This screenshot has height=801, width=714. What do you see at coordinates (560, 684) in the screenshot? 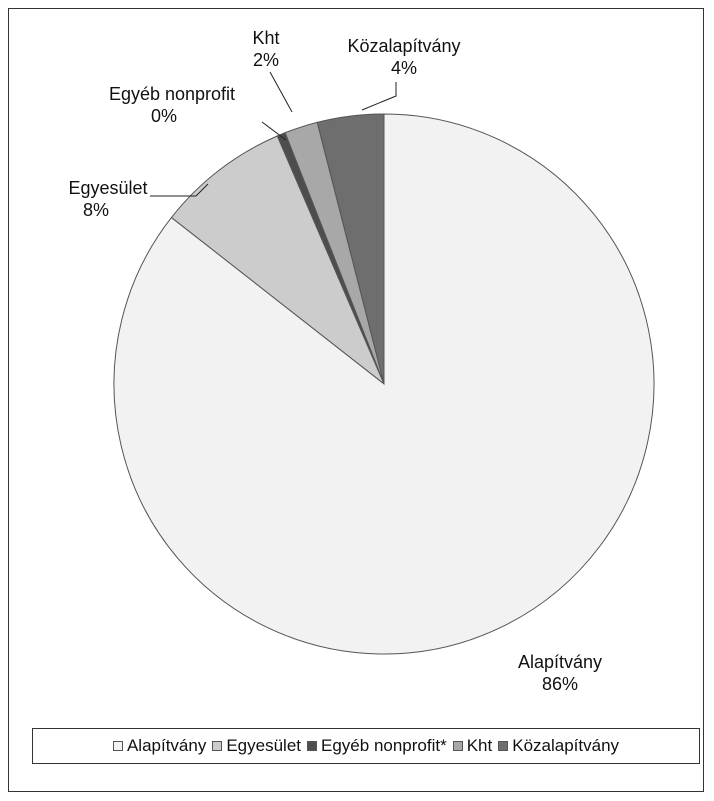
I see `label-alapitvany-pct: 86%` at bounding box center [560, 684].